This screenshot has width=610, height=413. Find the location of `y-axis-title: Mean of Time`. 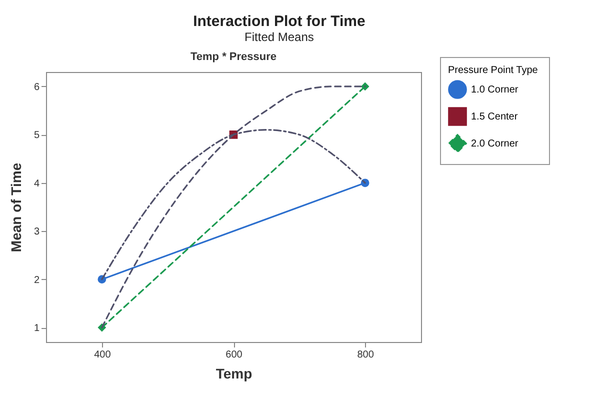

y-axis-title: Mean of Time is located at coordinates (16, 207).